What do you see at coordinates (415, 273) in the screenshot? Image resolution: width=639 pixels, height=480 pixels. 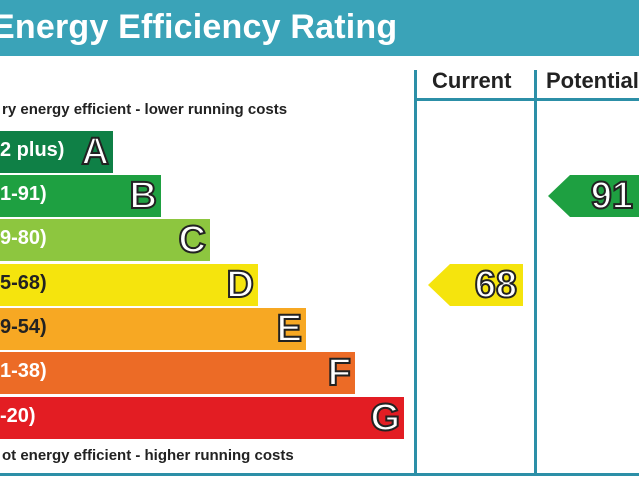 I see `divider-left` at bounding box center [415, 273].